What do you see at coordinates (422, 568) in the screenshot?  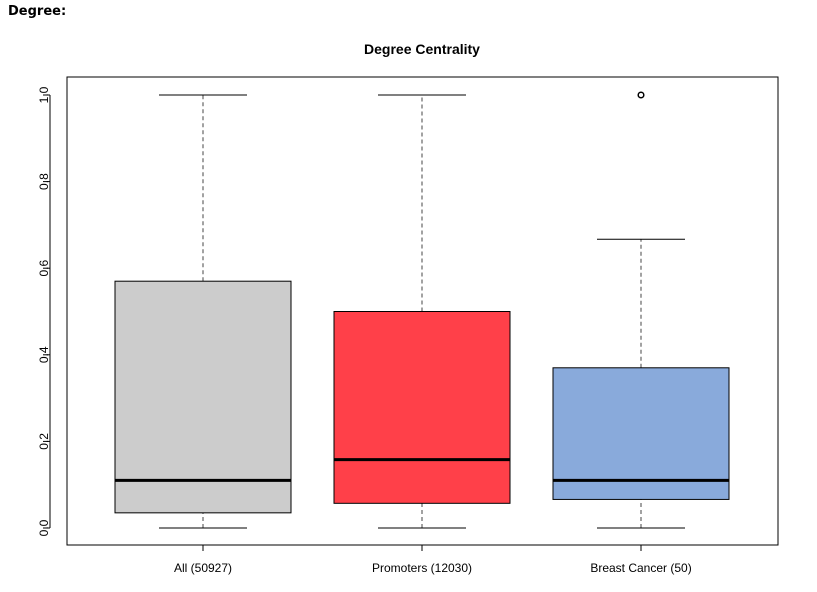 I see `x-tick-label: Promoters (12030)` at bounding box center [422, 568].